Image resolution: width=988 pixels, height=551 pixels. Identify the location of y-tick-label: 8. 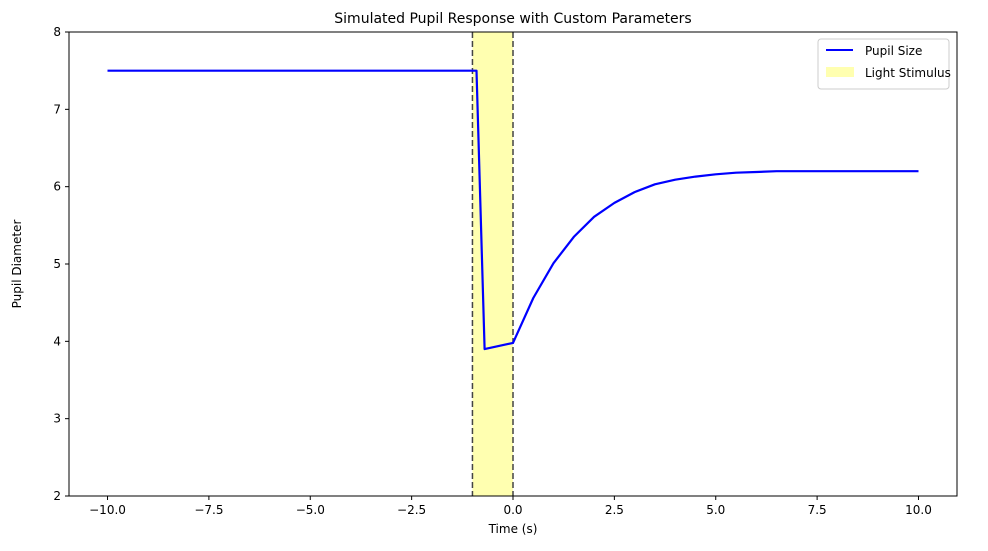
(57, 32).